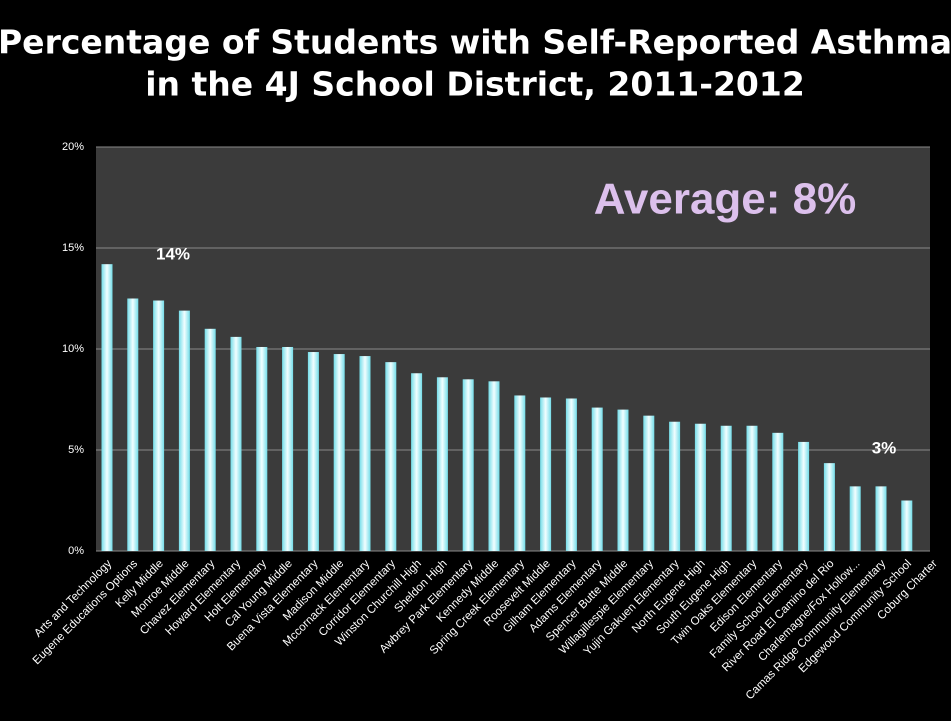  Describe the element at coordinates (73, 349) in the screenshot. I see `y-tick-label: 10%` at that location.